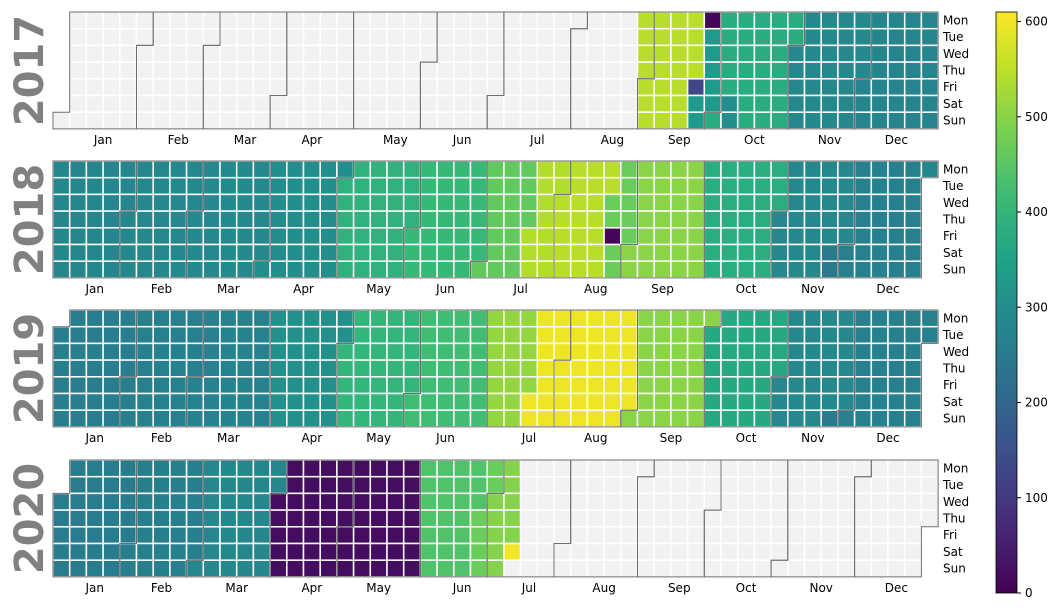 This screenshot has width=1063, height=608. What do you see at coordinates (528, 588) in the screenshot?
I see `month-label: Jul` at bounding box center [528, 588].